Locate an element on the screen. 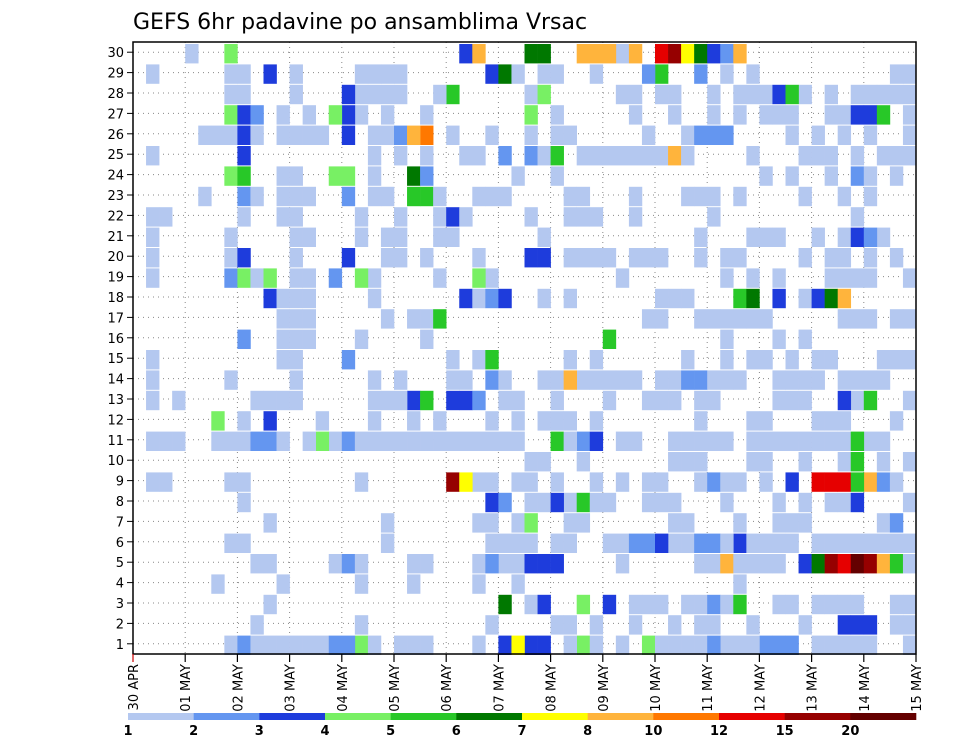 Image resolution: width=960 pixels, height=742 pixels. legend-swatch is located at coordinates (226, 716).